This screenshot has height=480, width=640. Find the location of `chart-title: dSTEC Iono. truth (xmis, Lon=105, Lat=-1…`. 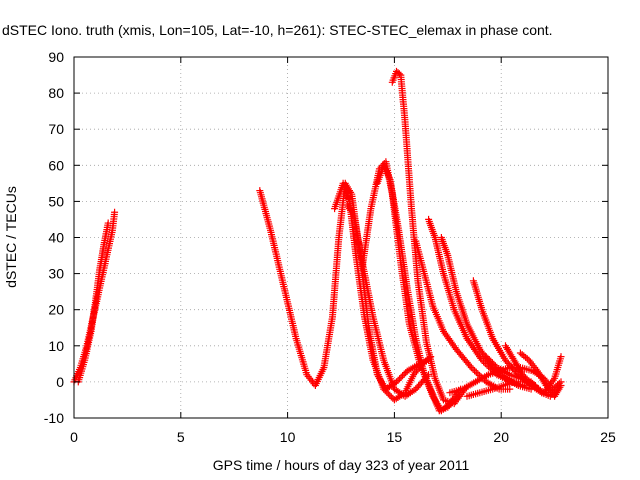

chart-title: dSTEC Iono. truth (xmis, Lon=105, Lat=-1… is located at coordinates (277, 30).